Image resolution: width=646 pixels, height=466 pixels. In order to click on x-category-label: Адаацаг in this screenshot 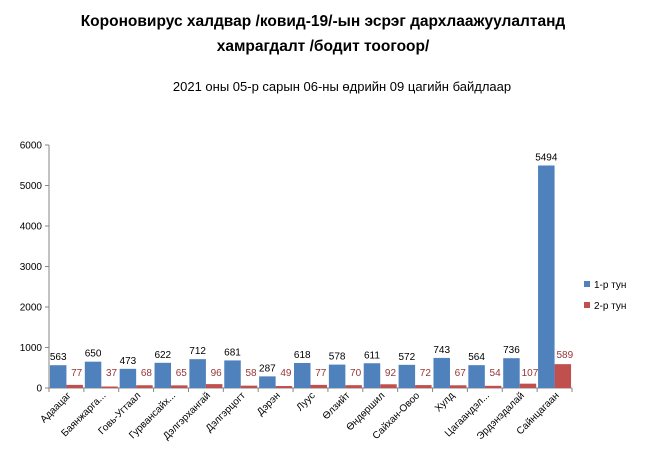, I will do `click(55, 407)`.